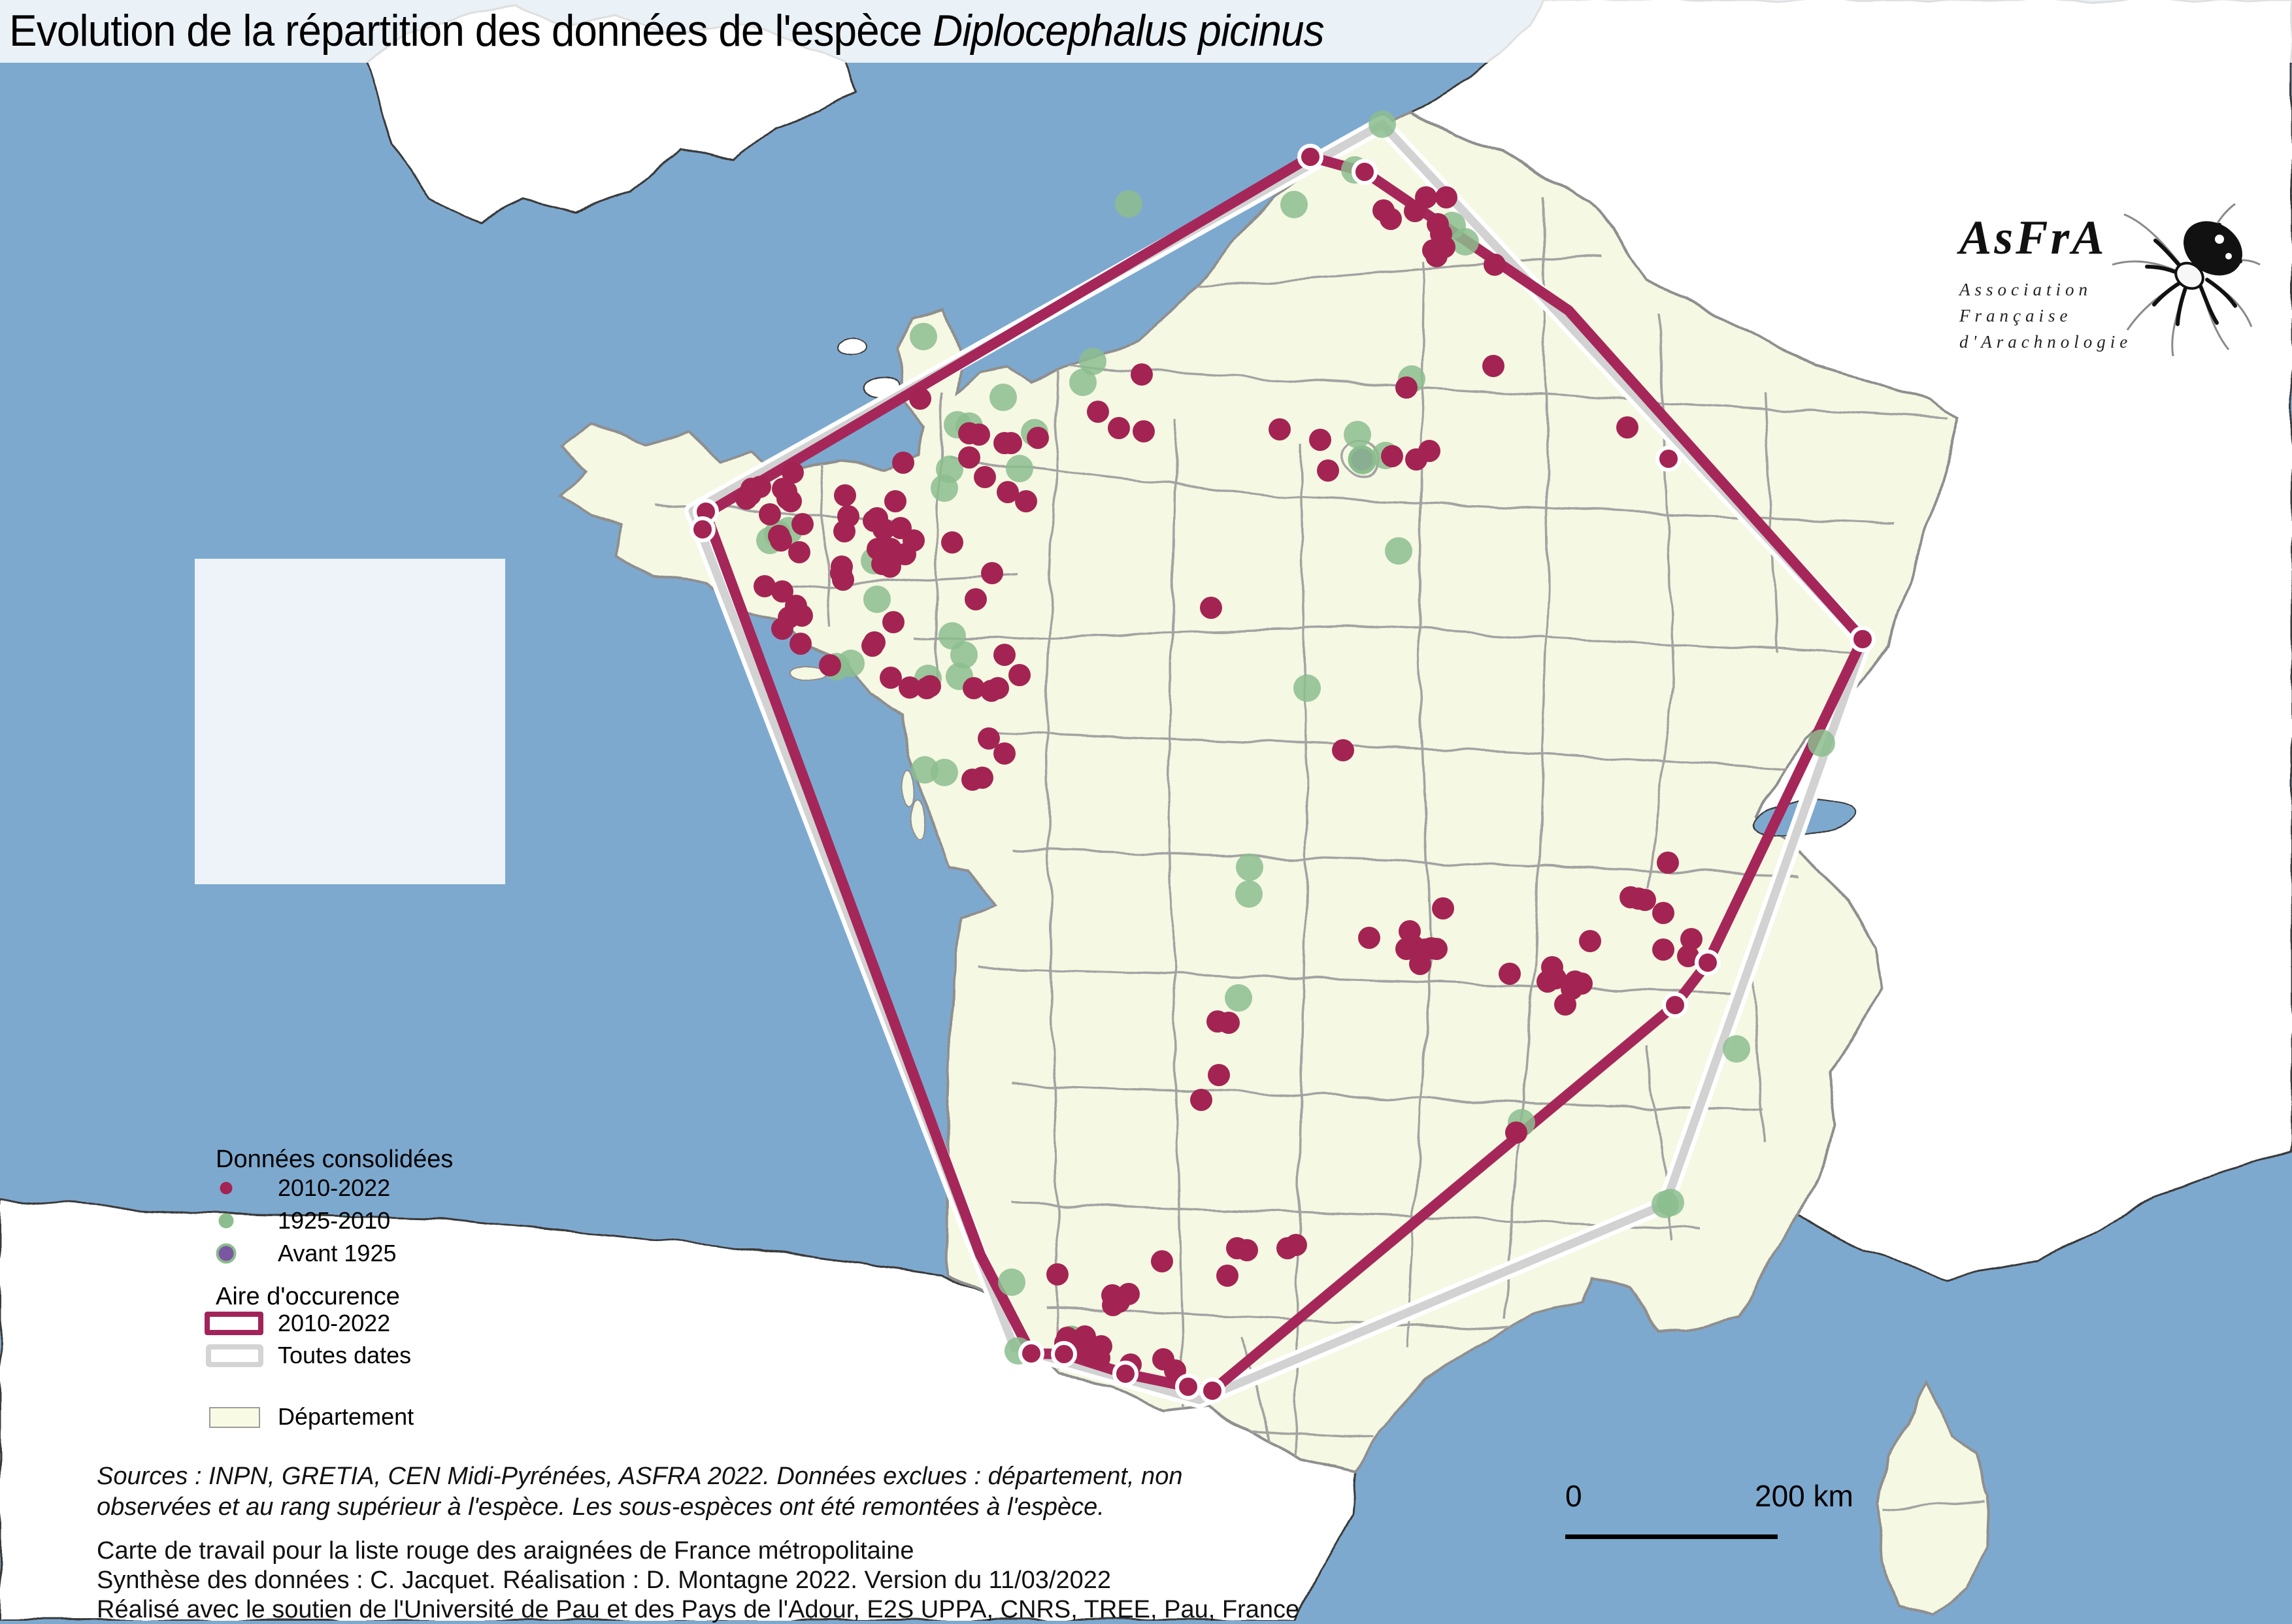  What do you see at coordinates (234, 1323) in the screenshot?
I see `legend-swatch-occurrence-2010` at bounding box center [234, 1323].